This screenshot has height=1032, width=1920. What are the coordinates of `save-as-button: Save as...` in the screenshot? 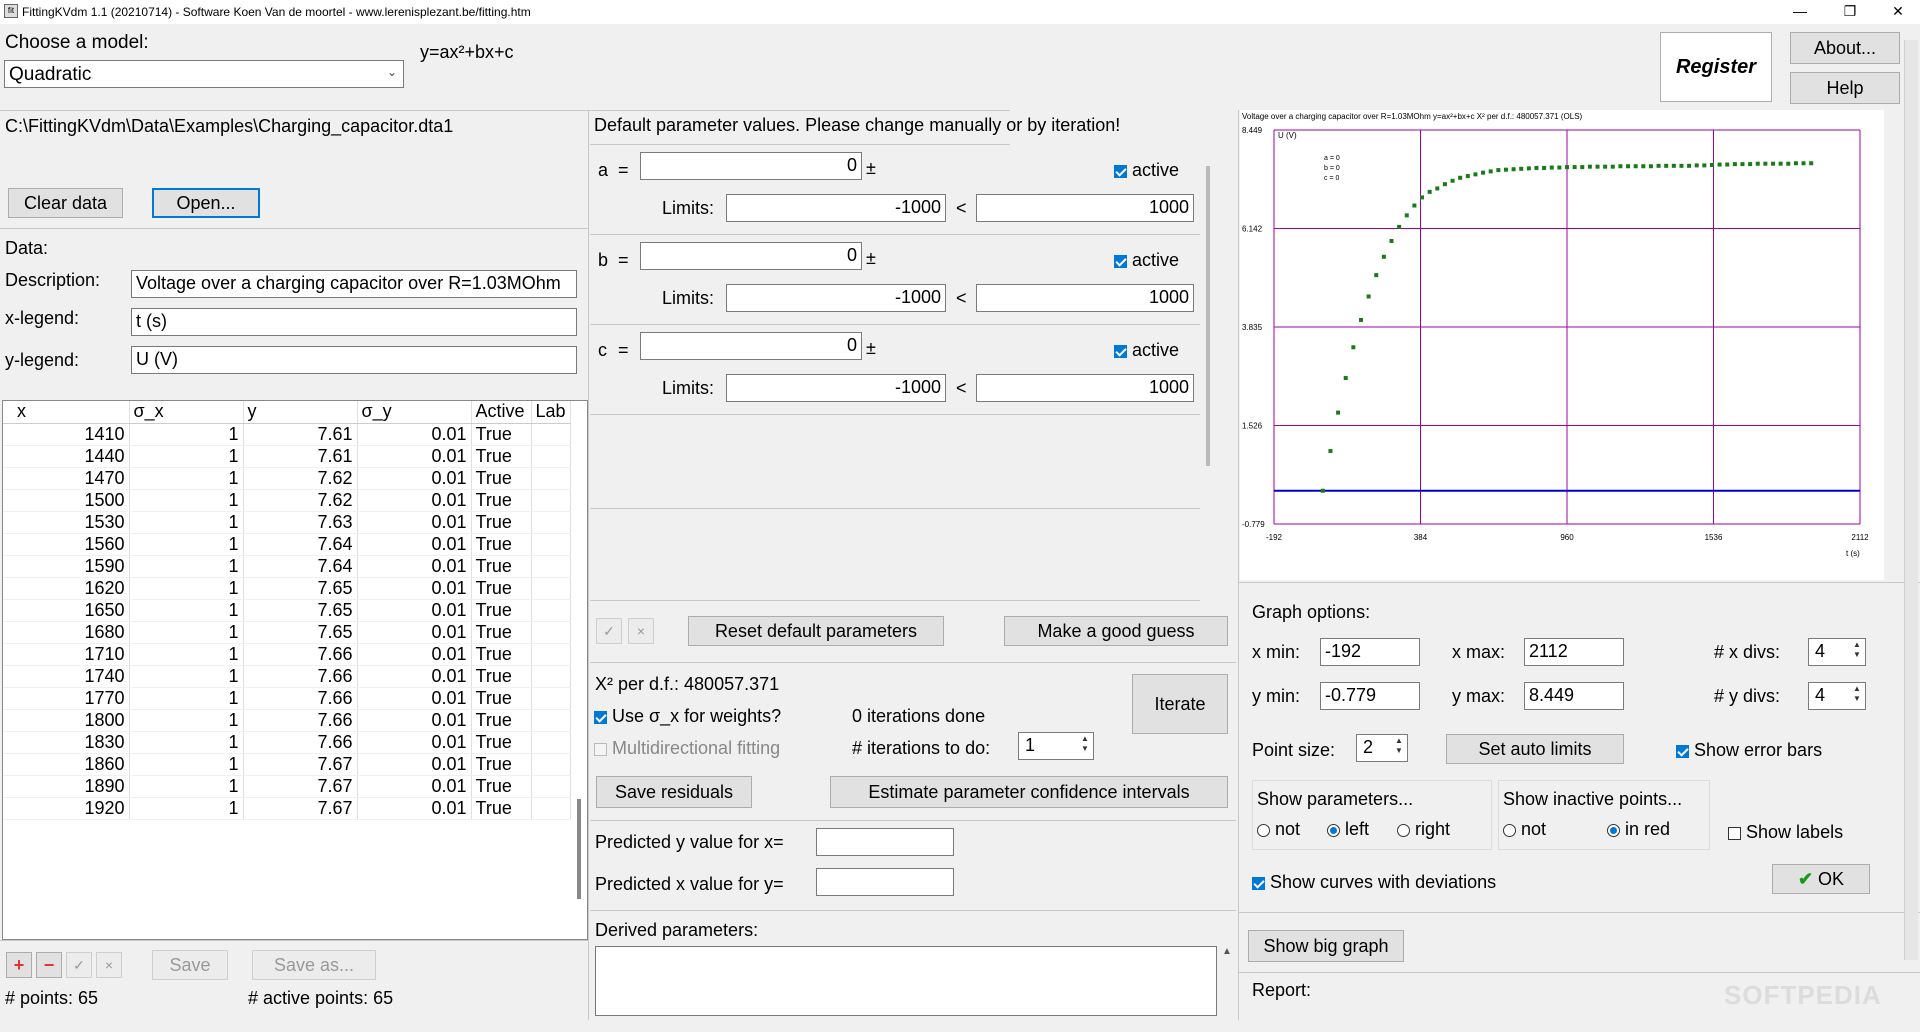 It's located at (314, 965).